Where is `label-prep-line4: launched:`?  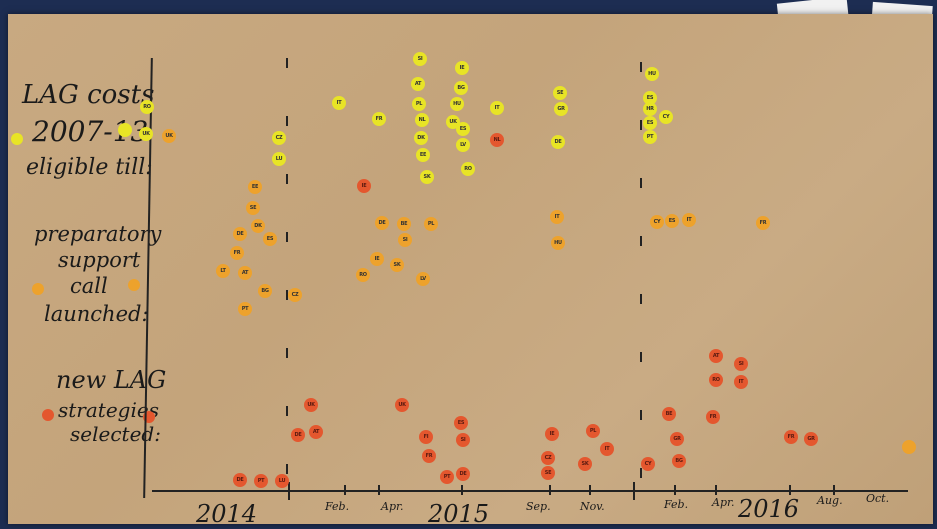
label-prep-line4: launched: is located at coordinates (96, 314).